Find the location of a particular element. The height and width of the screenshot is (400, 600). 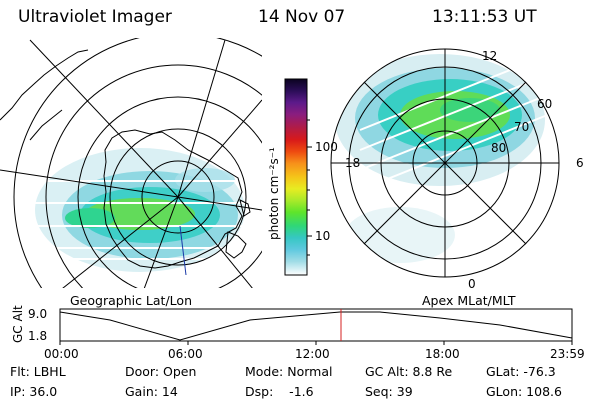

status-mode: Mode: Normal is located at coordinates (288, 371).